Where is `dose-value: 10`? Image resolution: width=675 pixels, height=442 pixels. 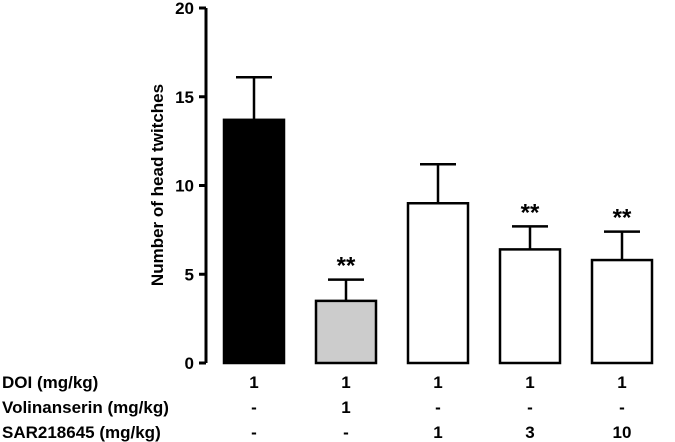 dose-value: 10 is located at coordinates (622, 432).